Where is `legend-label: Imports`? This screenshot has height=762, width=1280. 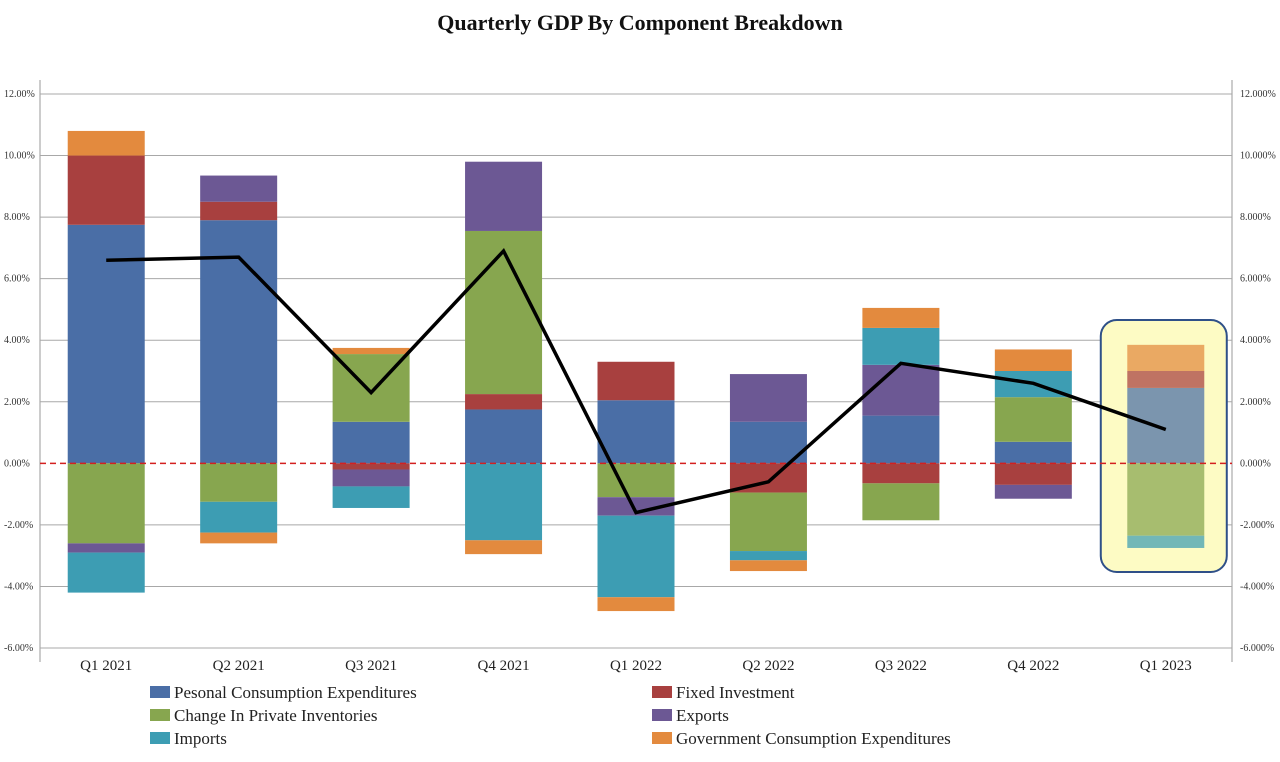
legend-label: Imports is located at coordinates (200, 738).